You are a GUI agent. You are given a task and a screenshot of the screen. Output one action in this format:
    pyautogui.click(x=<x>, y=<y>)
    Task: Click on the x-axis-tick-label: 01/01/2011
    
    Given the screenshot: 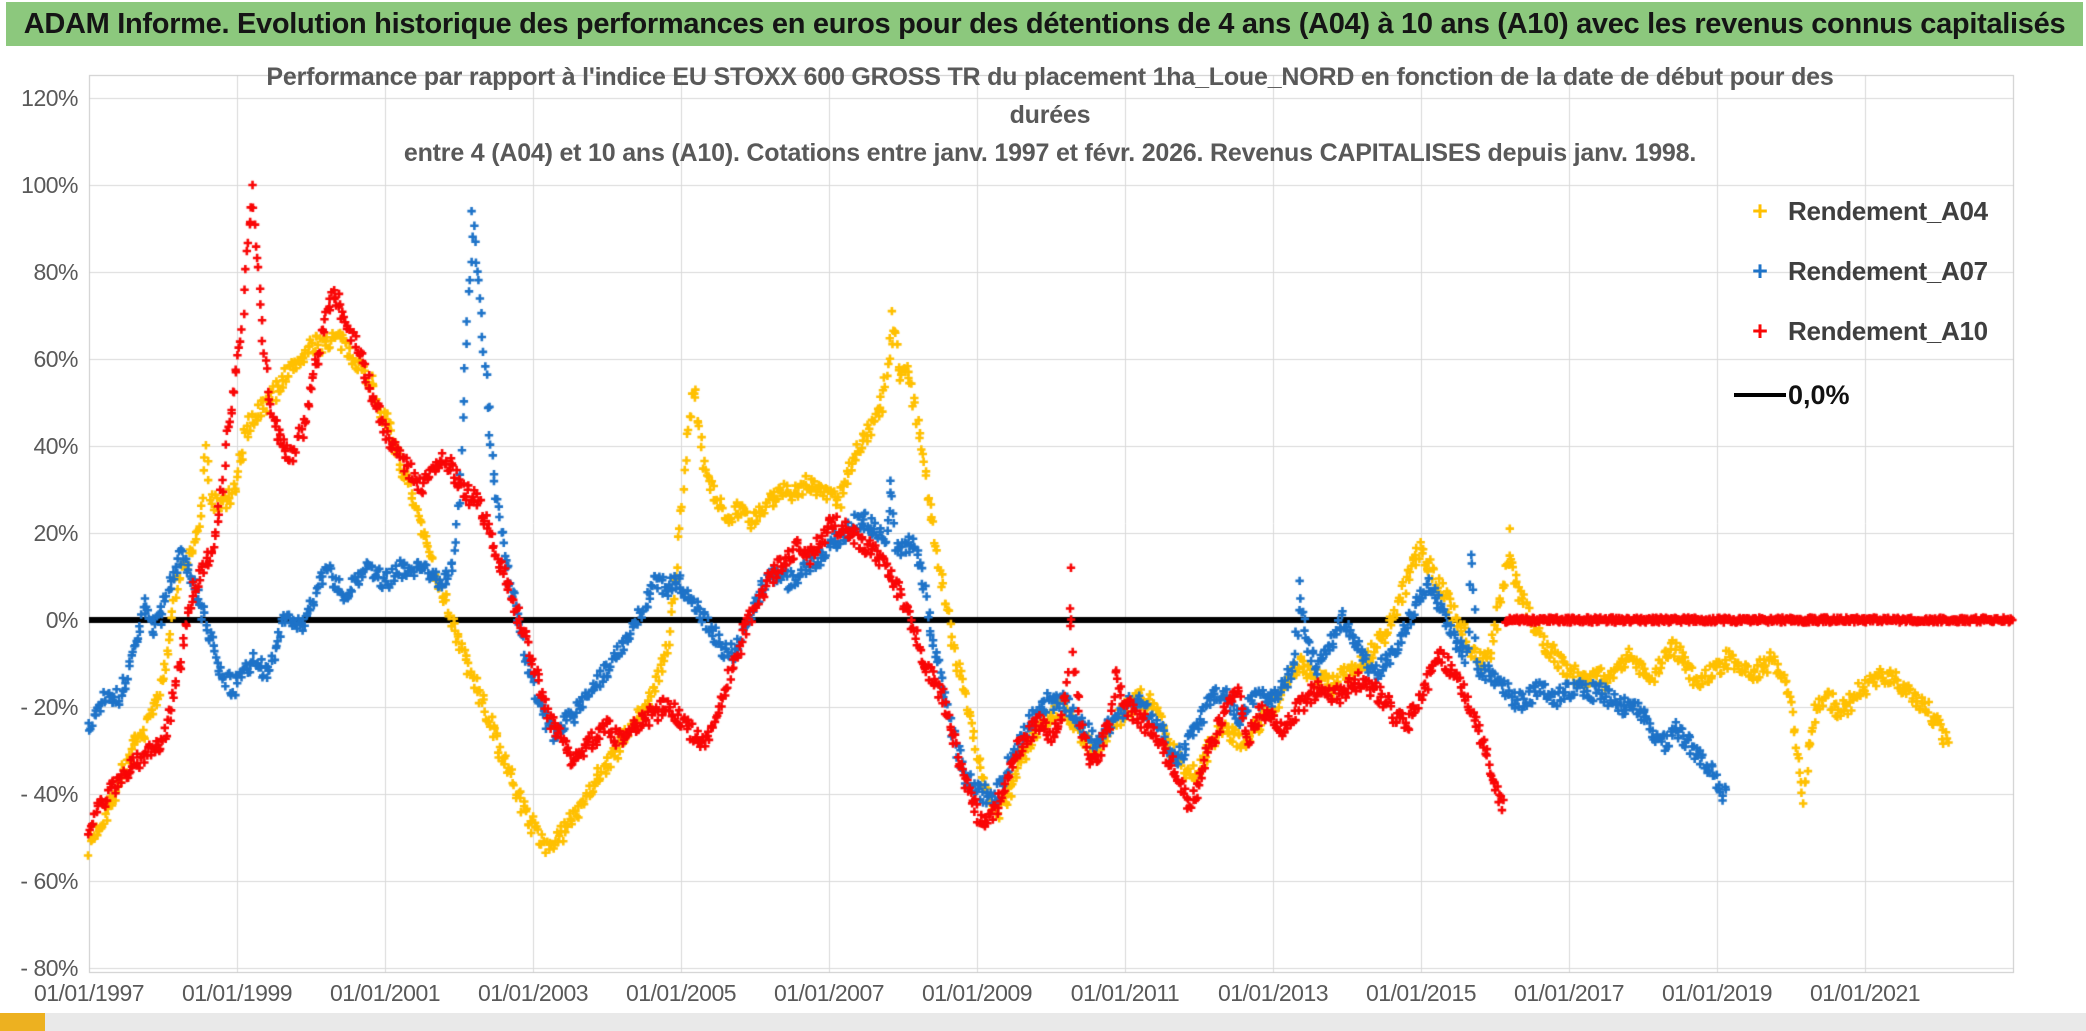 What is the action you would take?
    pyautogui.click(x=1125, y=993)
    